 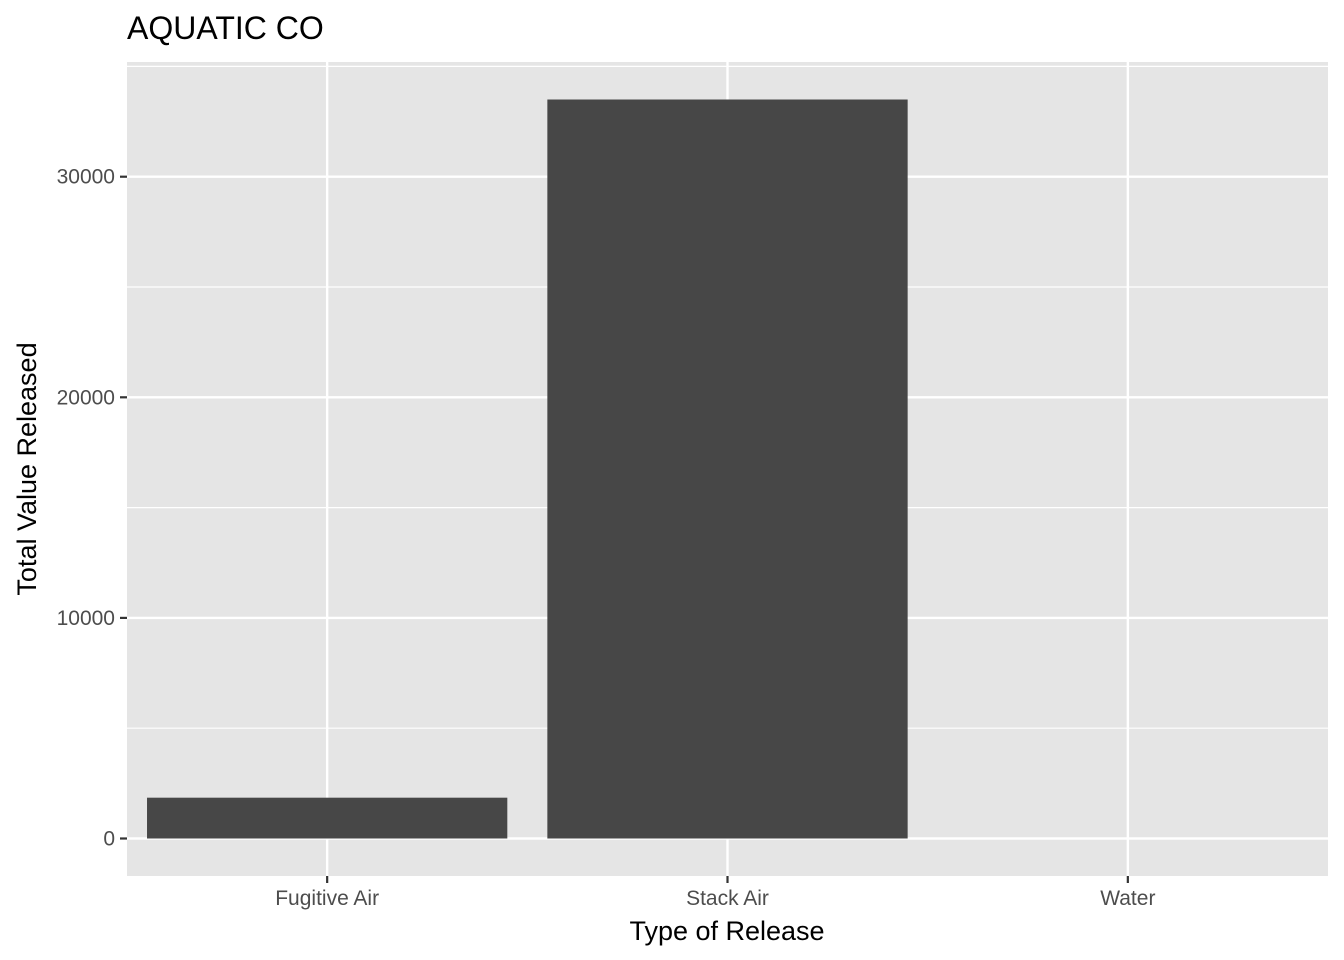 I want to click on x-tick-label: Stack Air, so click(x=727, y=898).